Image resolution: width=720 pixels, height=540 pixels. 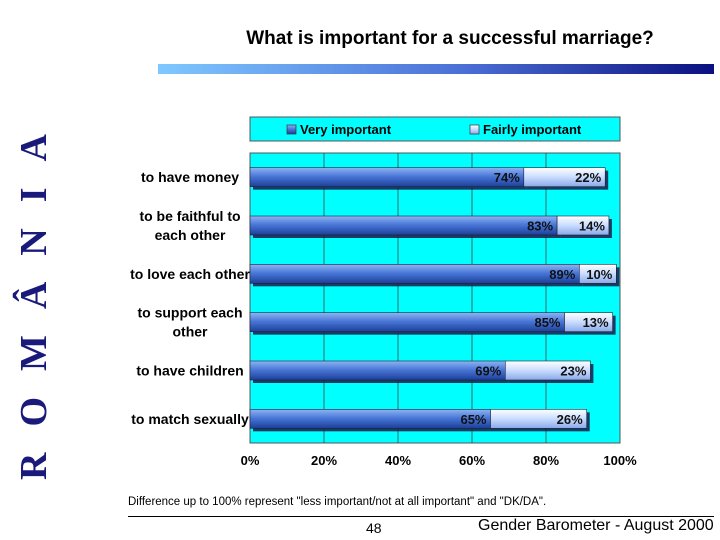 What do you see at coordinates (324, 460) in the screenshot?
I see `x-tick-label: 20%` at bounding box center [324, 460].